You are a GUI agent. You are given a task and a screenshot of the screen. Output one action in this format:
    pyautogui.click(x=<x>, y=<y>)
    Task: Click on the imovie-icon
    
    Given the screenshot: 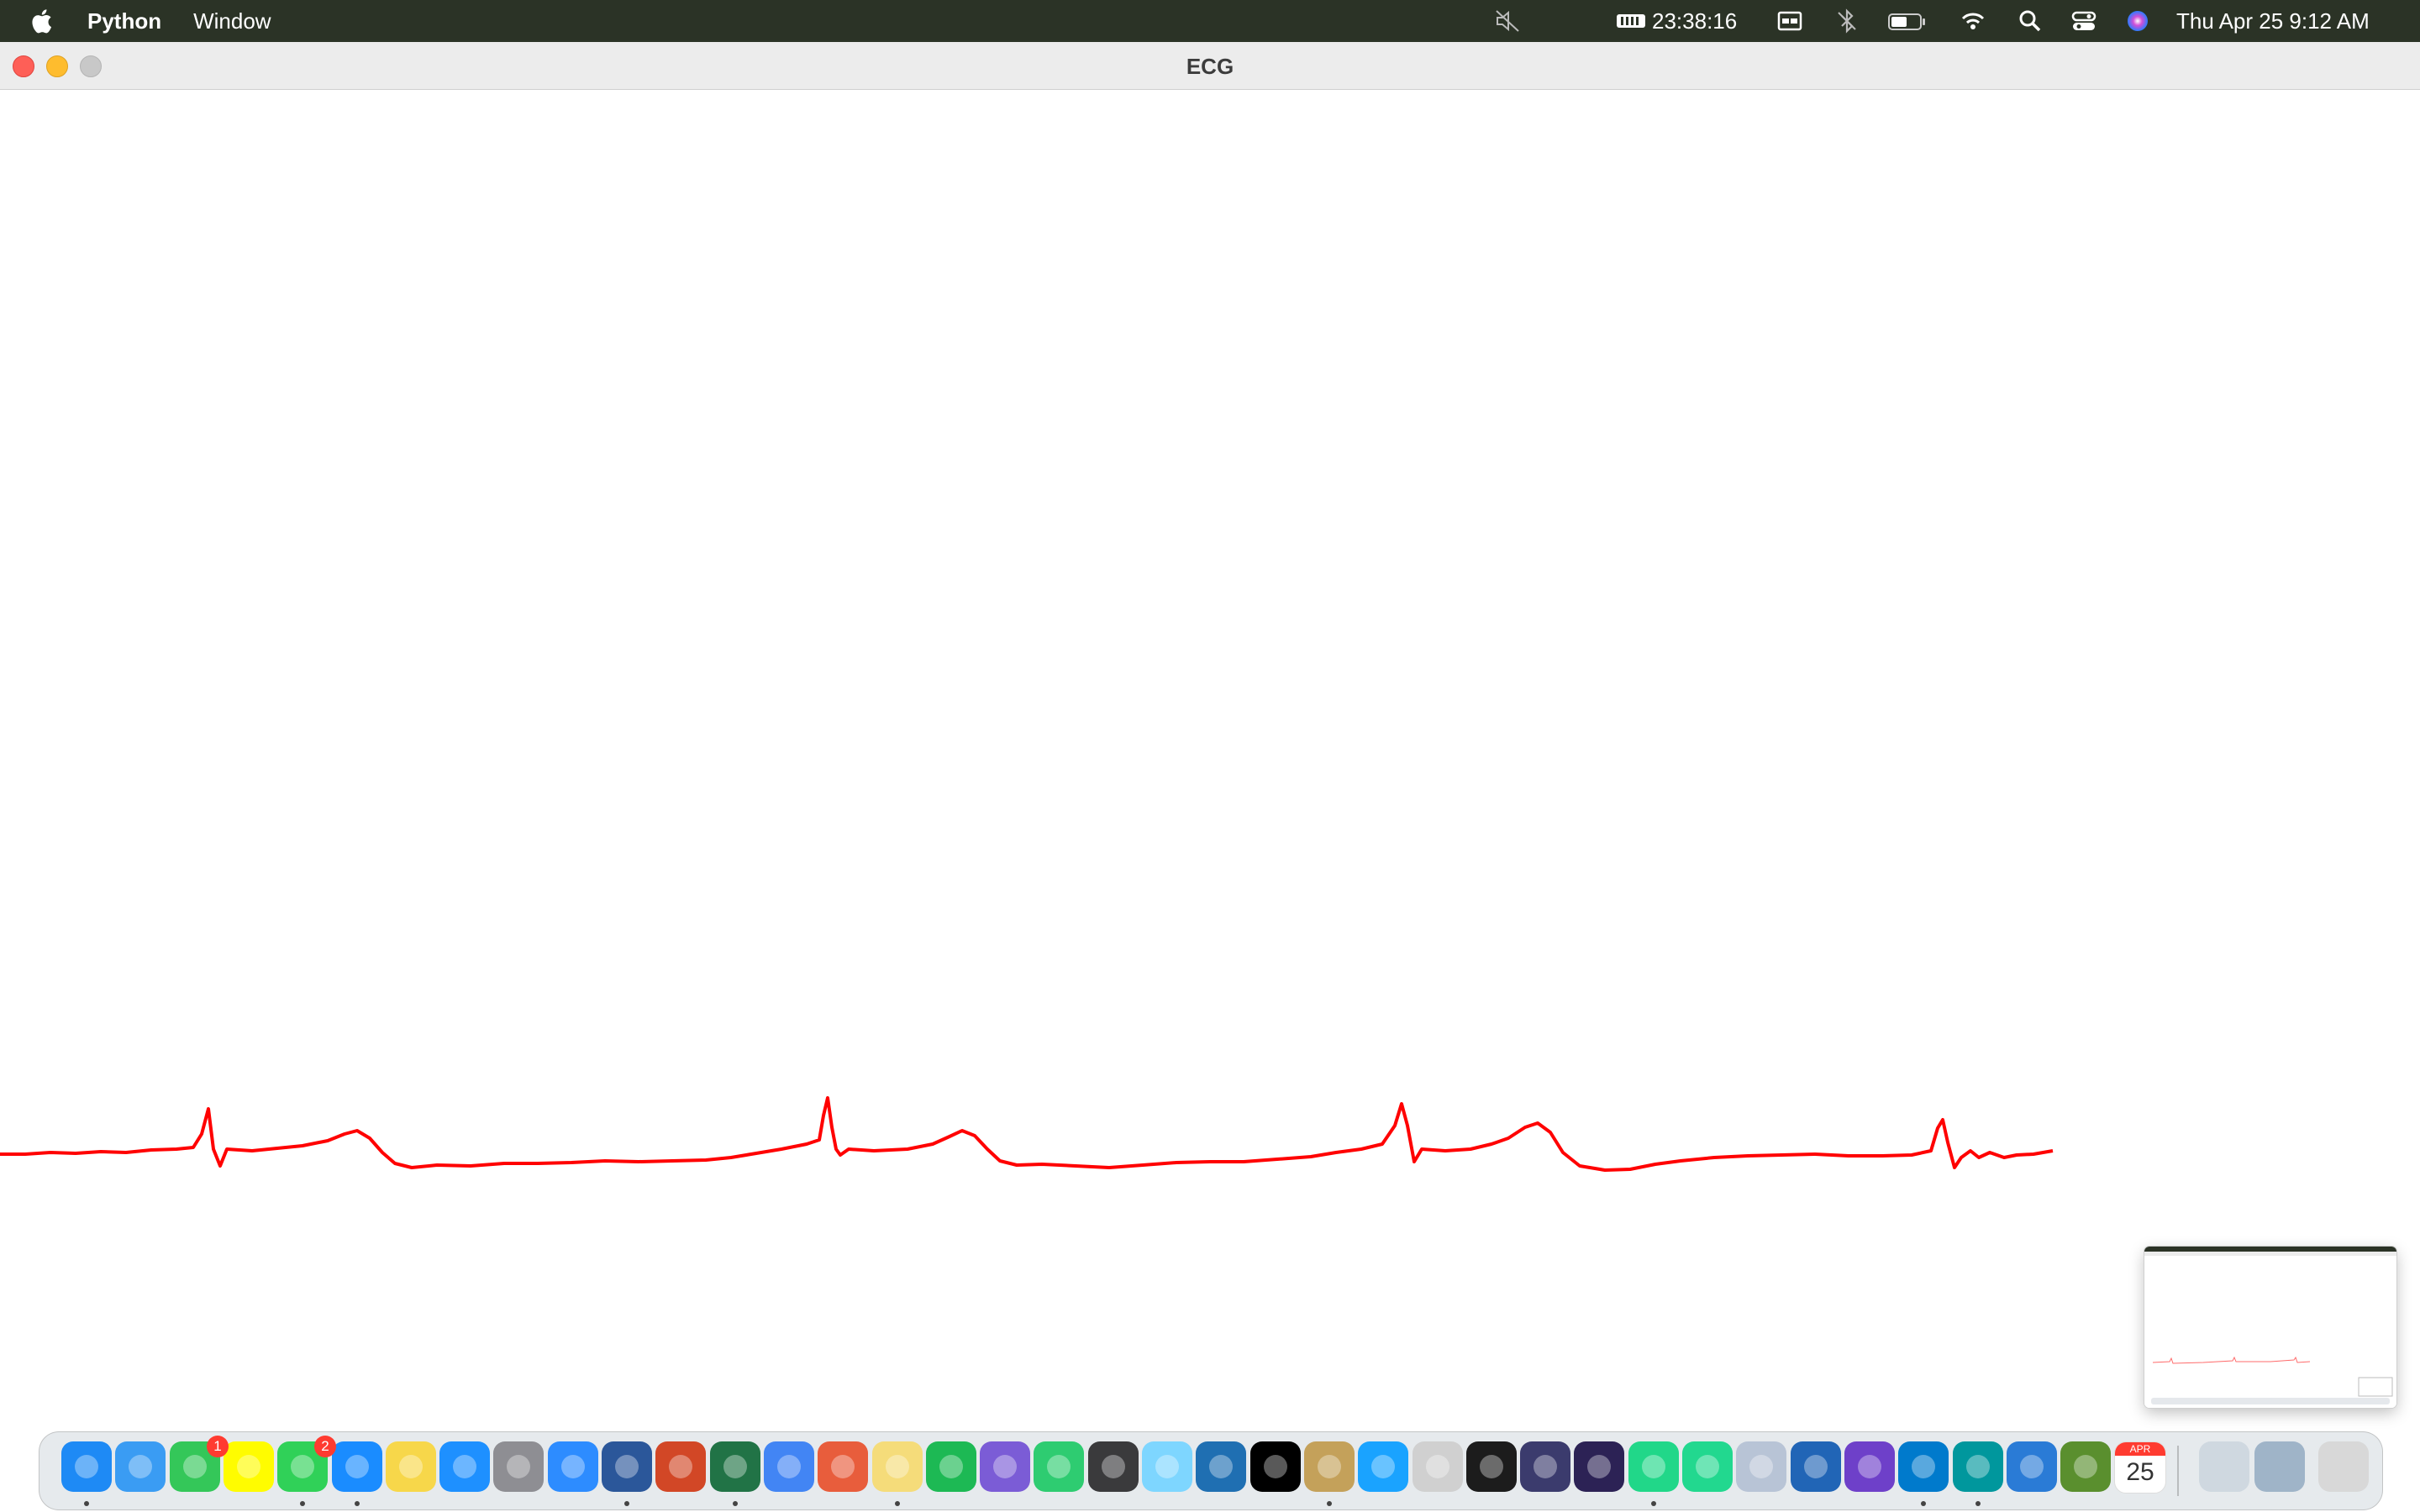 What is the action you would take?
    pyautogui.click(x=1005, y=1466)
    